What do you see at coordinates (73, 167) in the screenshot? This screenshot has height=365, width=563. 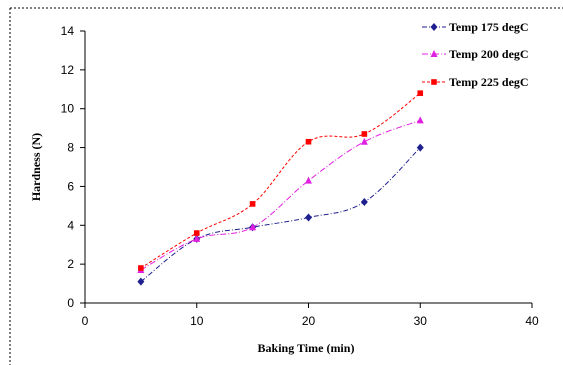 I see `y-ticks: 0 2 4 6 8 10 12 14` at bounding box center [73, 167].